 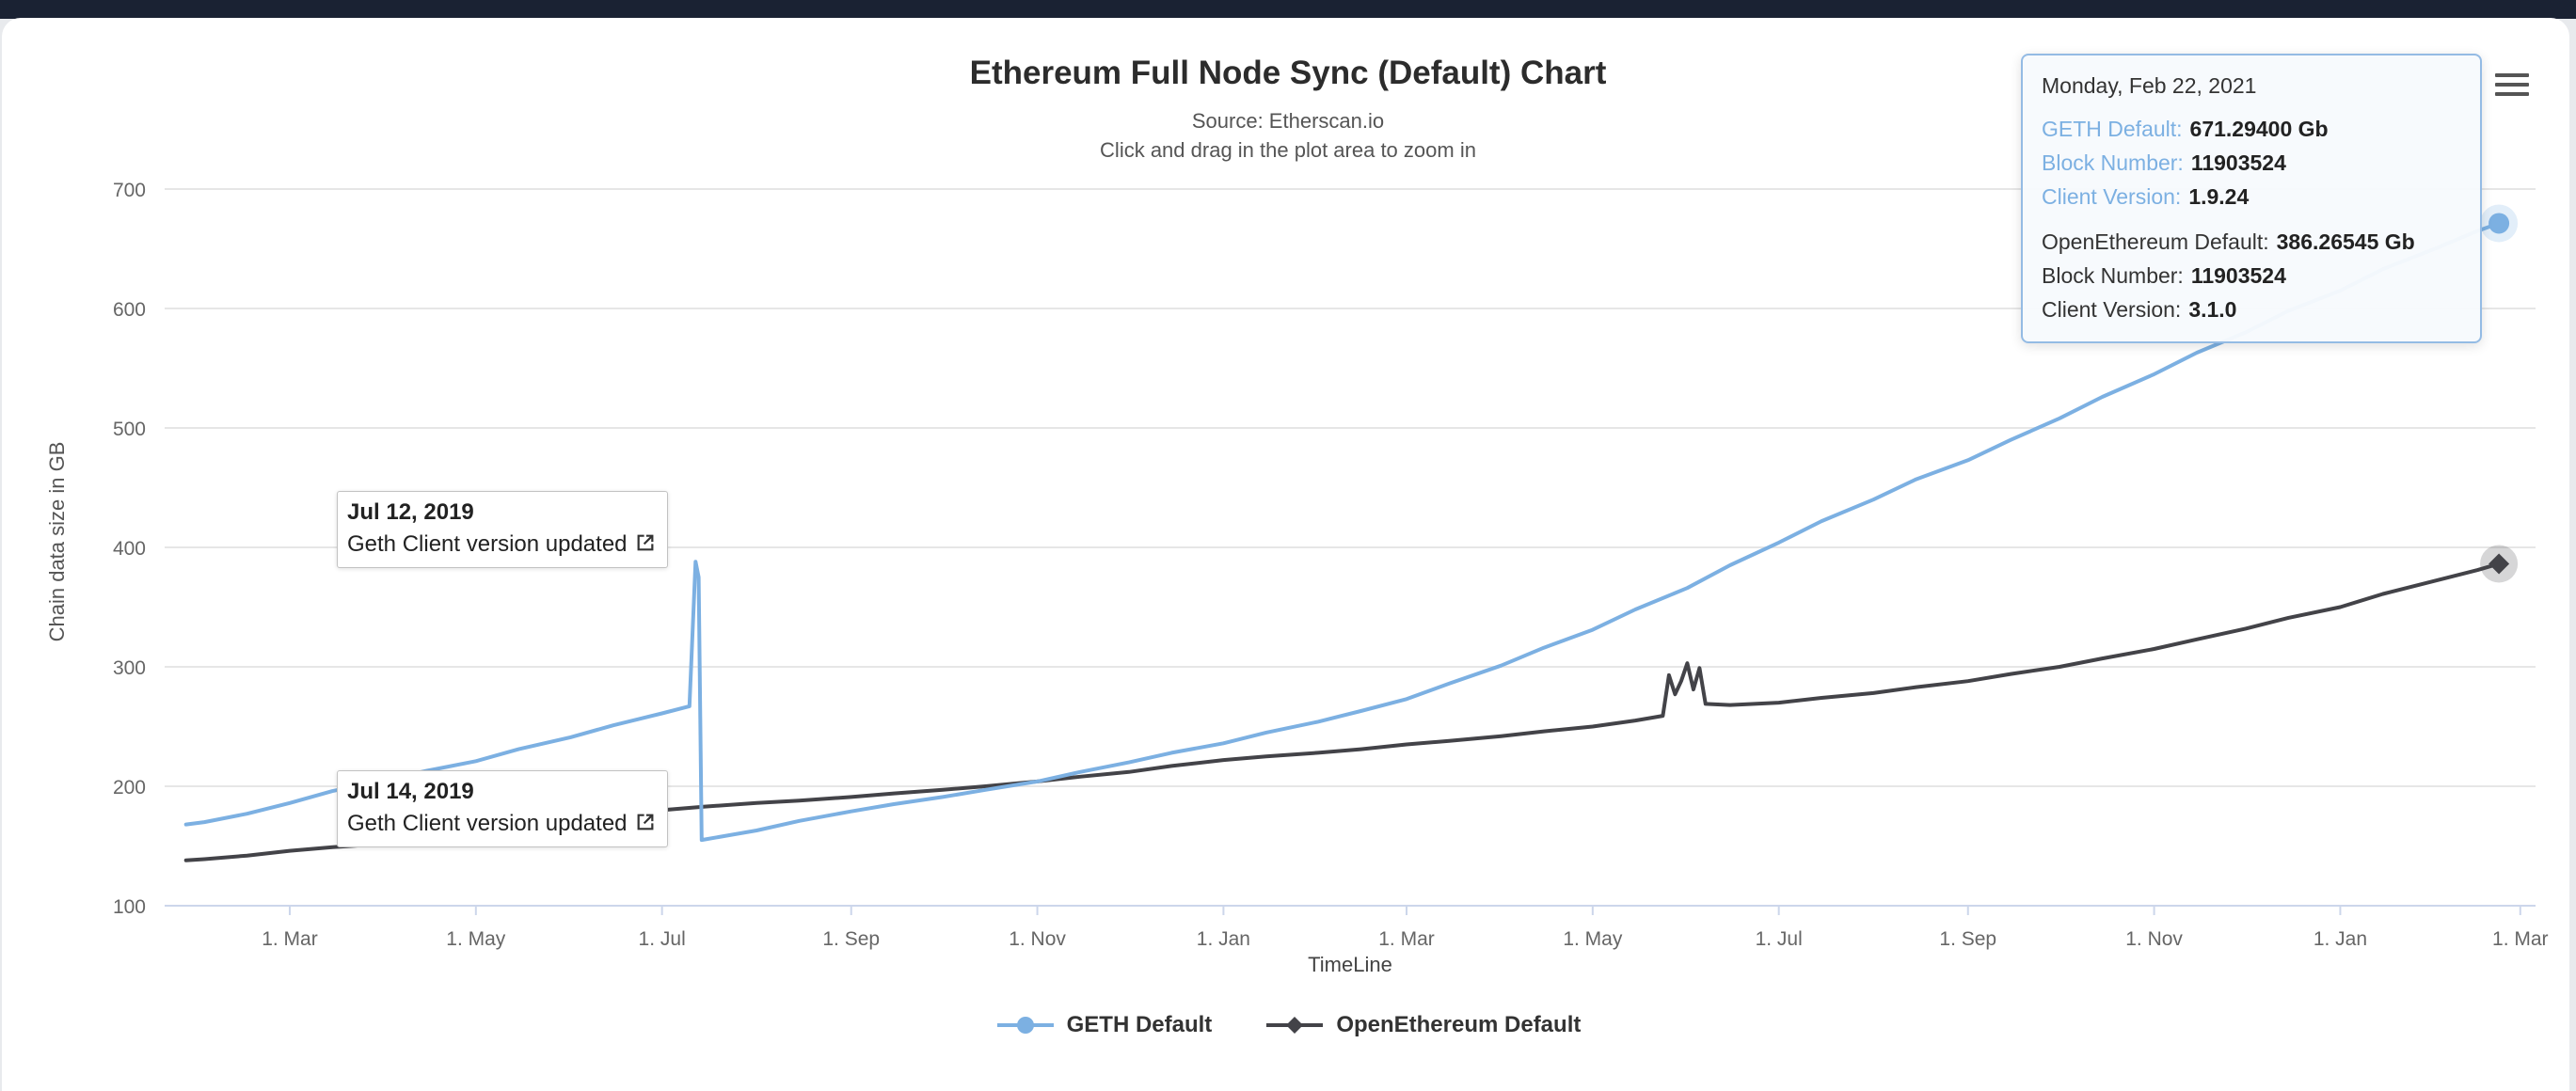 What do you see at coordinates (1288, 73) in the screenshot?
I see `chart-title: Ethereum Full Node Sync (Default) Chart` at bounding box center [1288, 73].